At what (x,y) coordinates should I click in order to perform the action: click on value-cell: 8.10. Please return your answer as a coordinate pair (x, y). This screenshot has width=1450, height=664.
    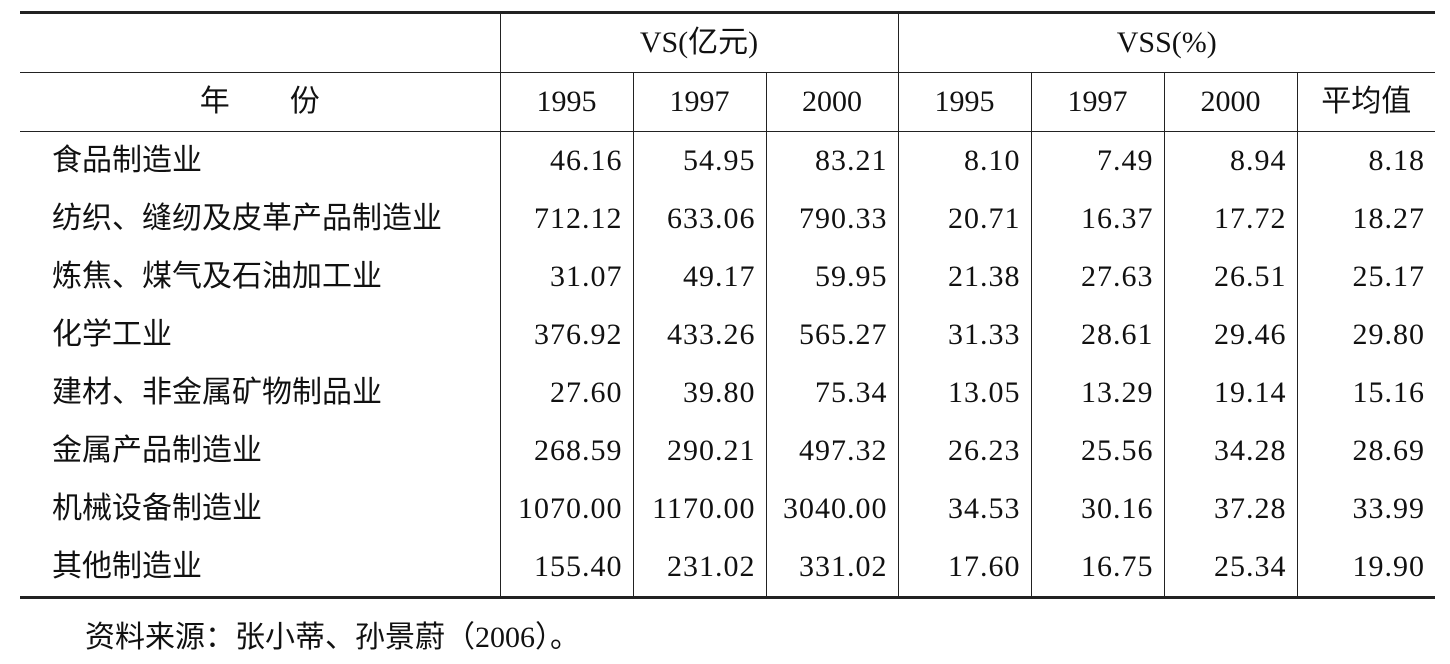
    Looking at the image, I should click on (964, 160).